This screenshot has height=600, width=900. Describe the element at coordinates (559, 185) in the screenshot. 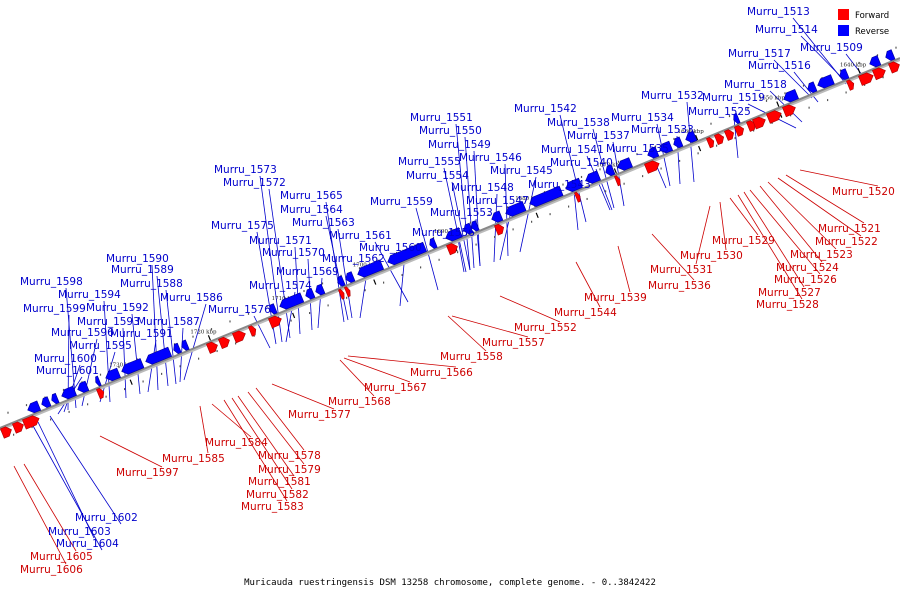

I see `reverse-gene-label: Murru_1543` at that location.